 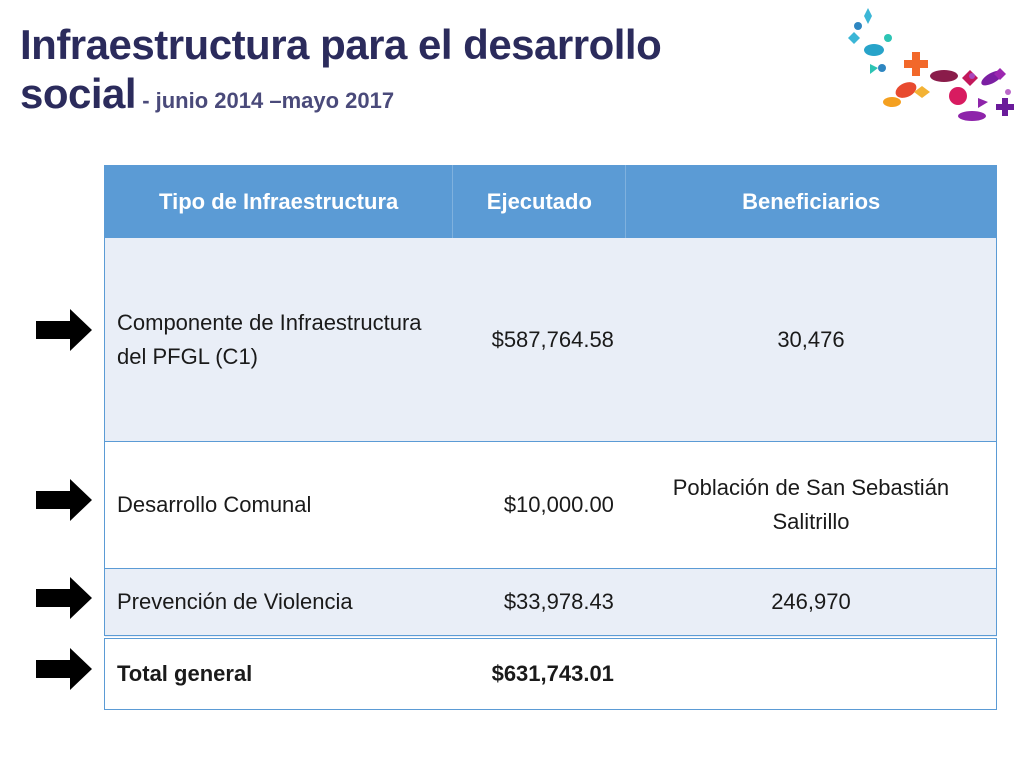 What do you see at coordinates (420, 97) in the screenshot?
I see `title-line-2: social - junio 2014 –mayo 2017` at bounding box center [420, 97].